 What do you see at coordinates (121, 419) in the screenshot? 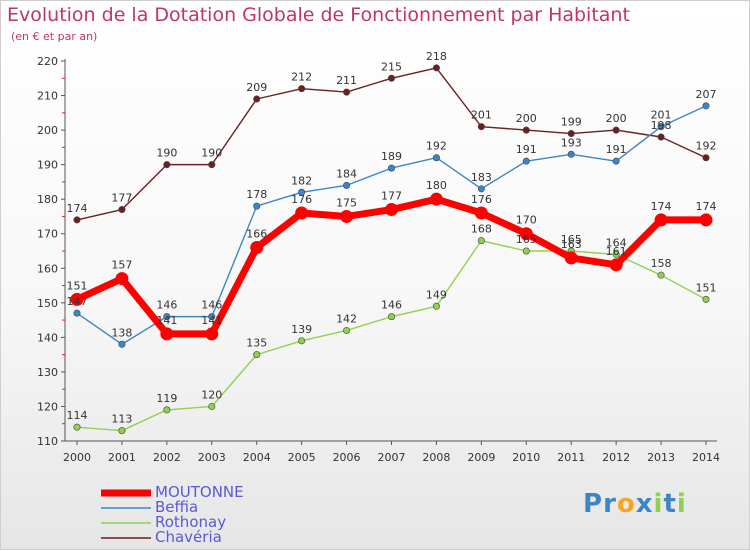
I see `data-label: 113` at bounding box center [121, 419].